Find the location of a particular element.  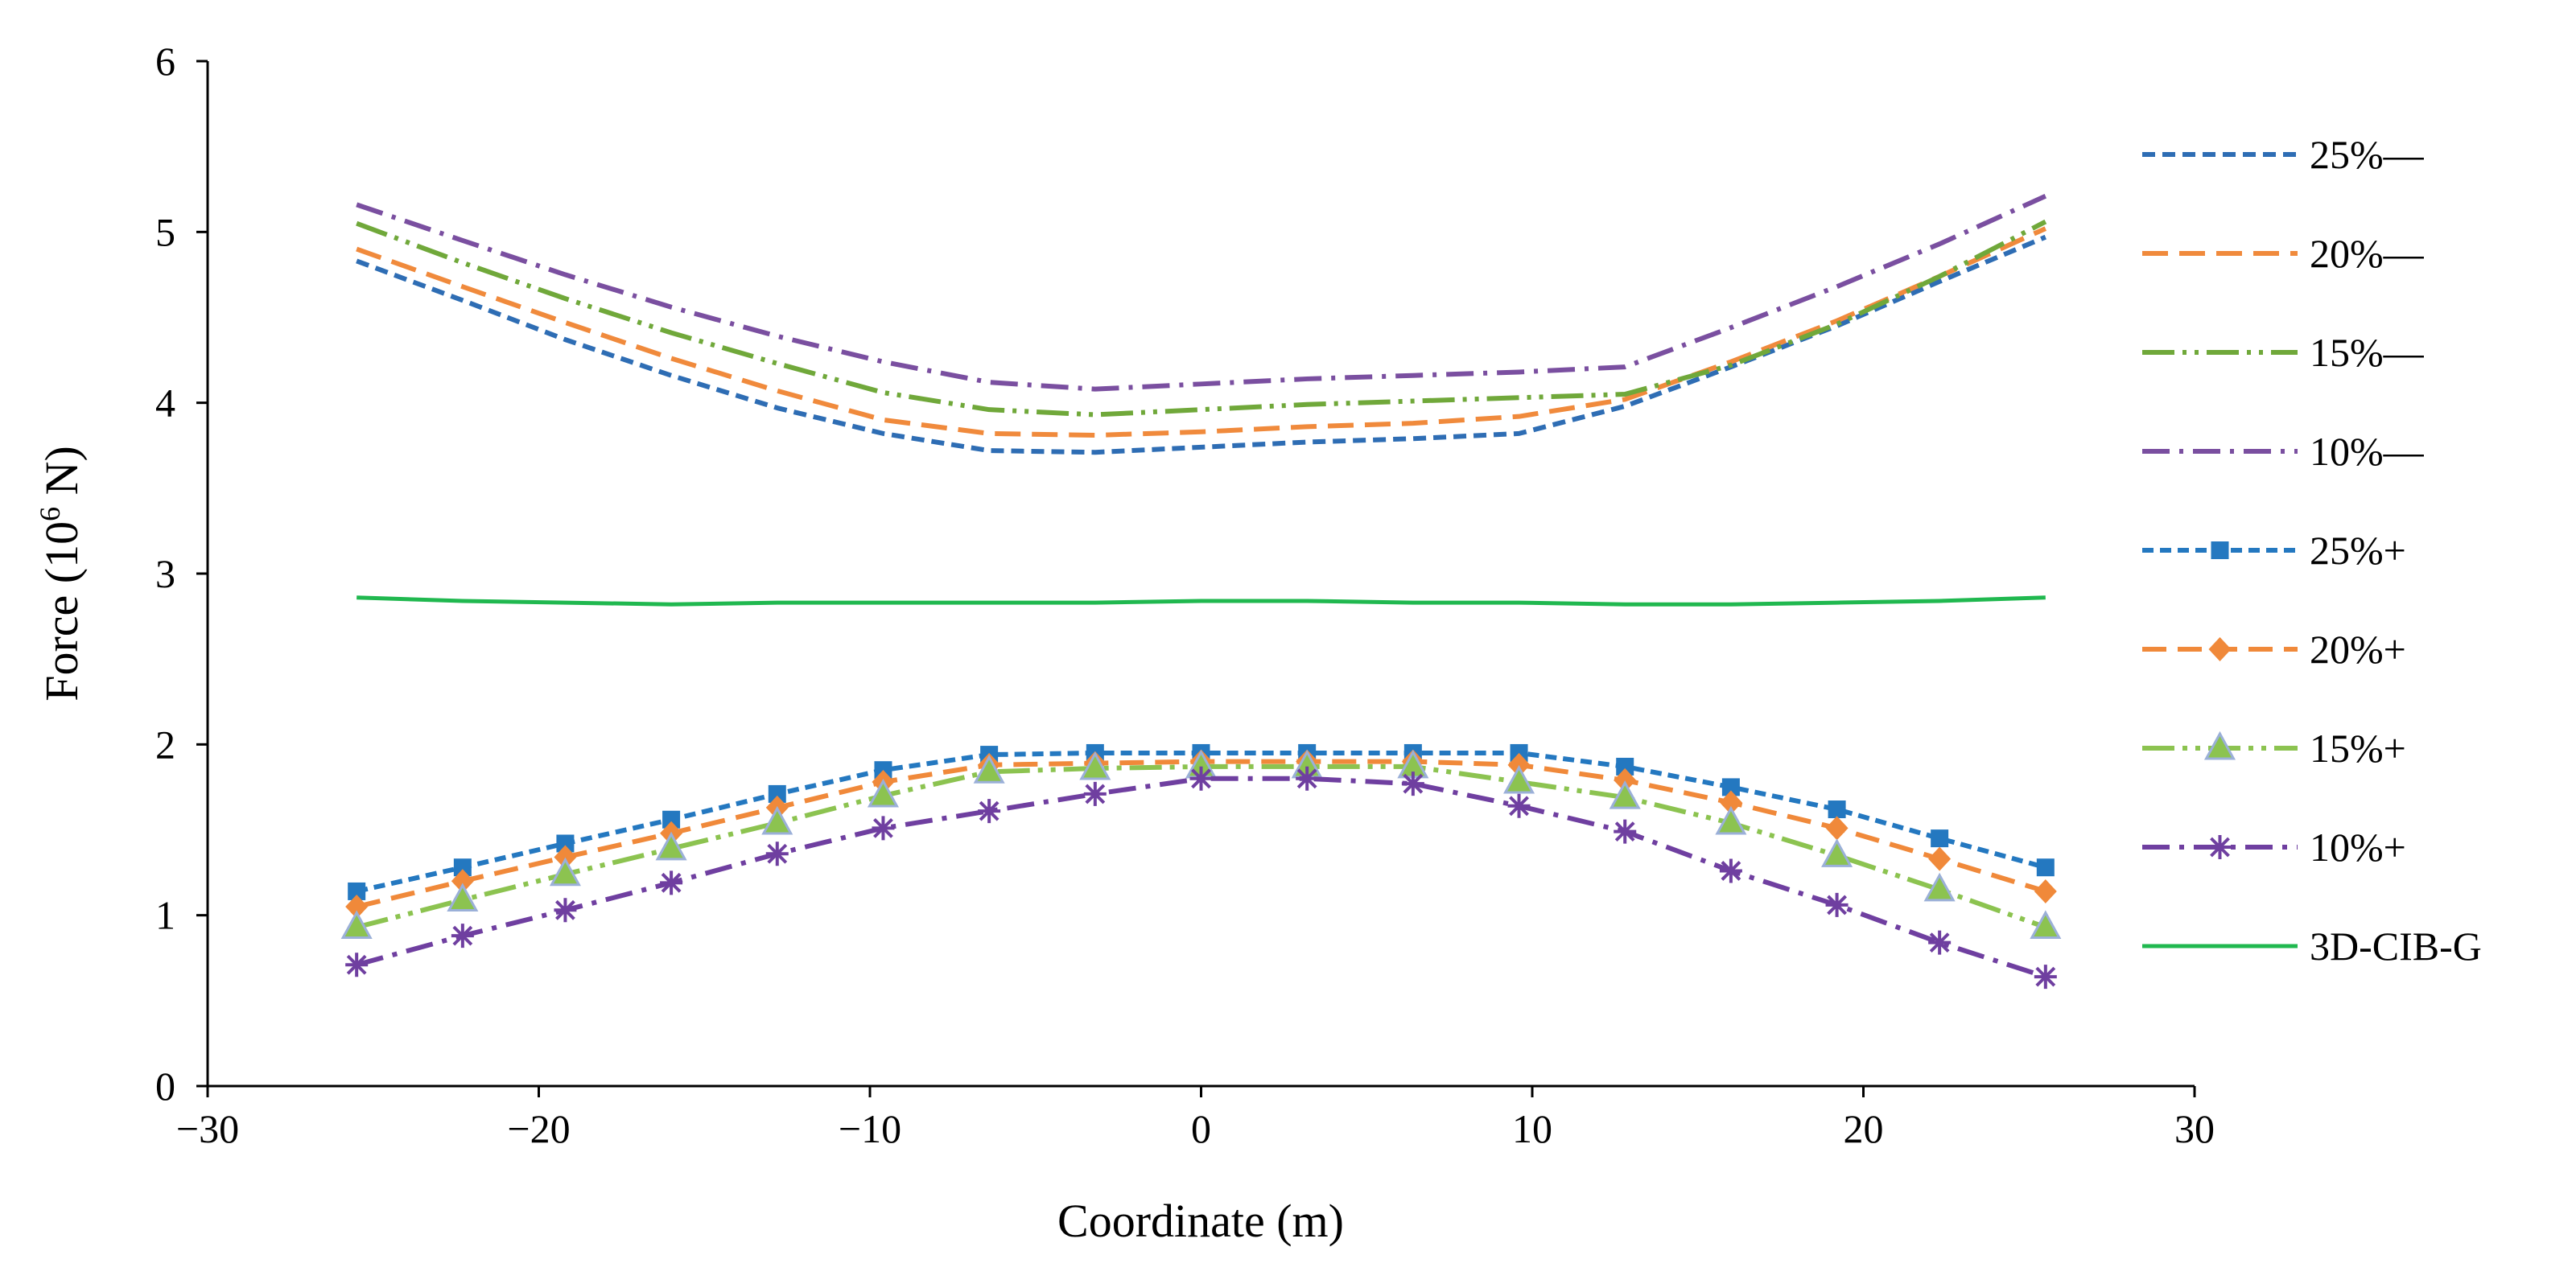

x-tick-label: −30 is located at coordinates (207, 1128).